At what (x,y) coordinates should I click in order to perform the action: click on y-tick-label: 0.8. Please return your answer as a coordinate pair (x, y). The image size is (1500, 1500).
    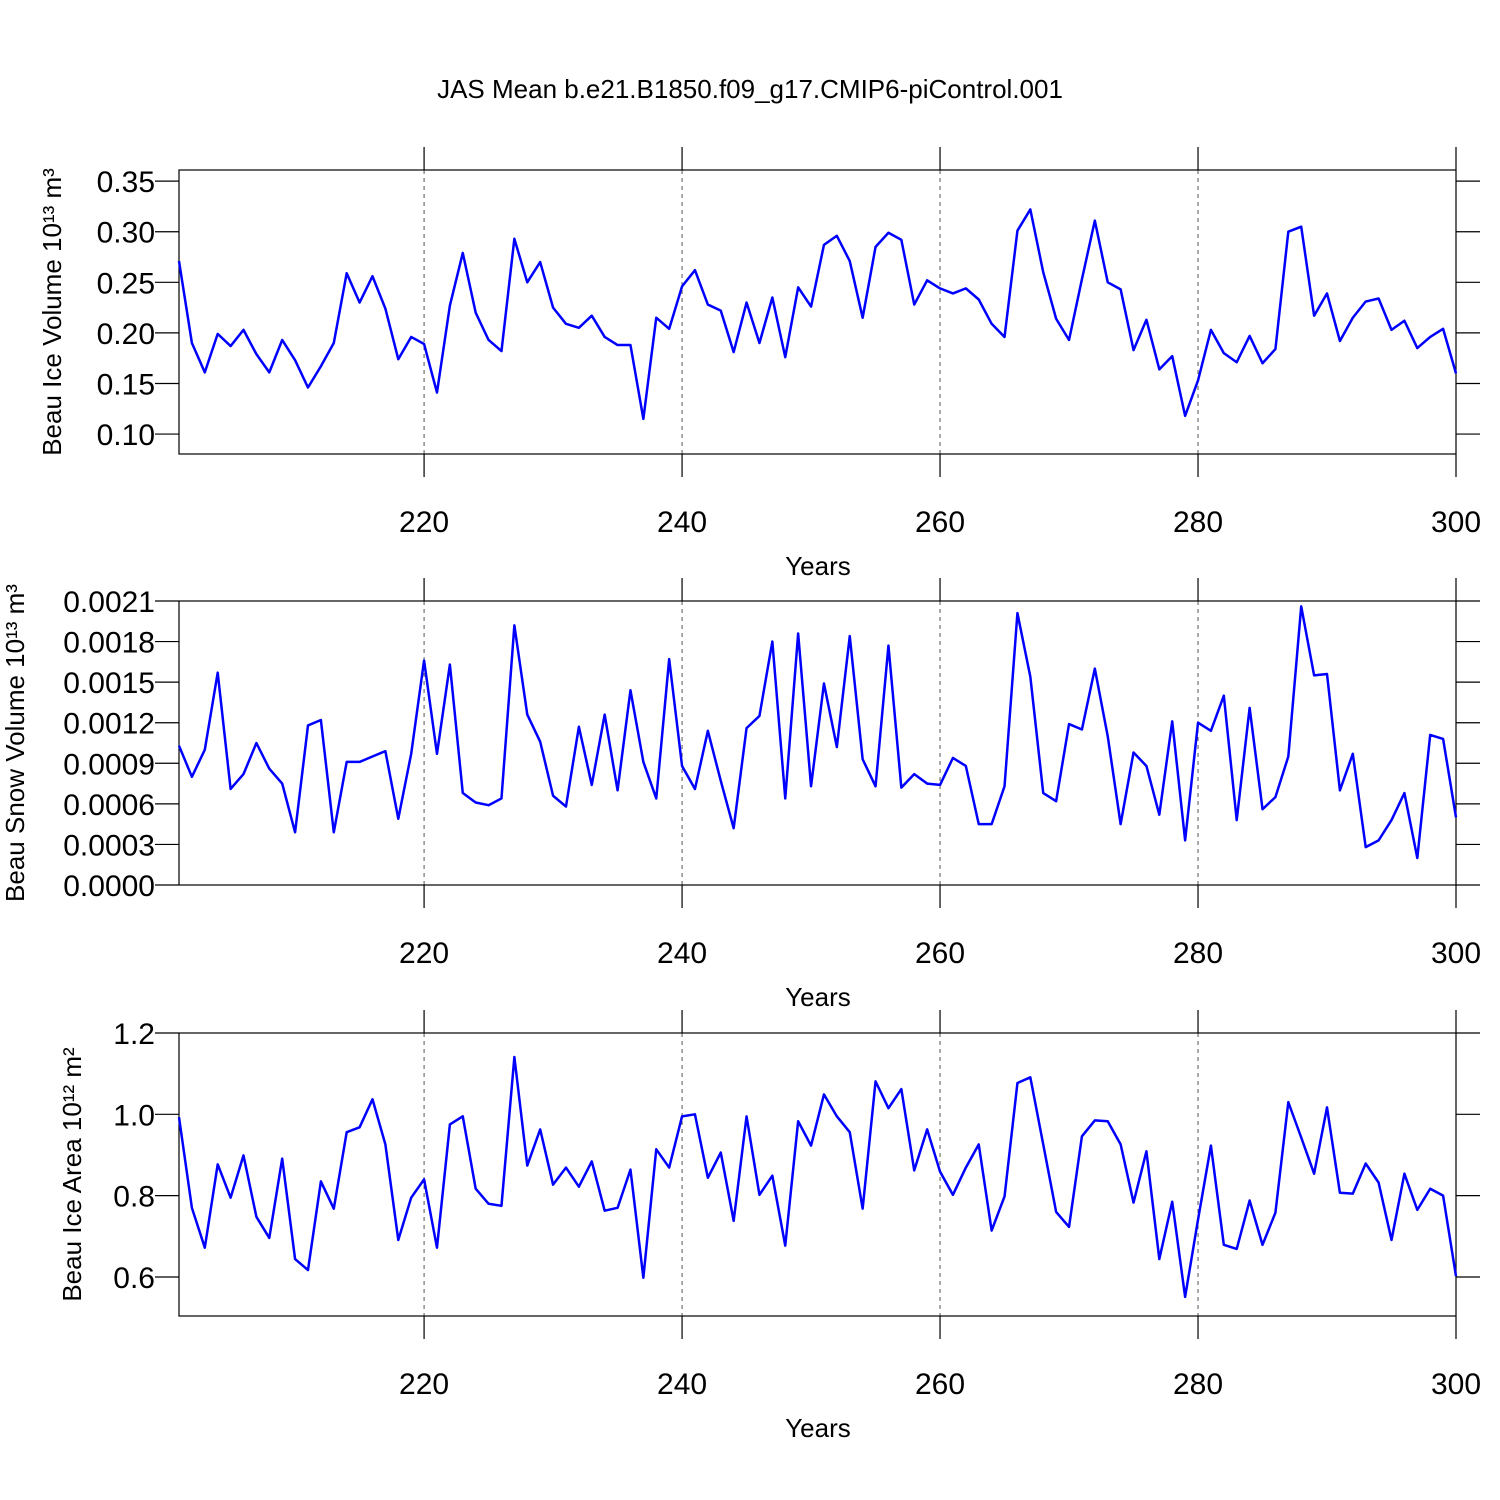
    Looking at the image, I should click on (134, 1197).